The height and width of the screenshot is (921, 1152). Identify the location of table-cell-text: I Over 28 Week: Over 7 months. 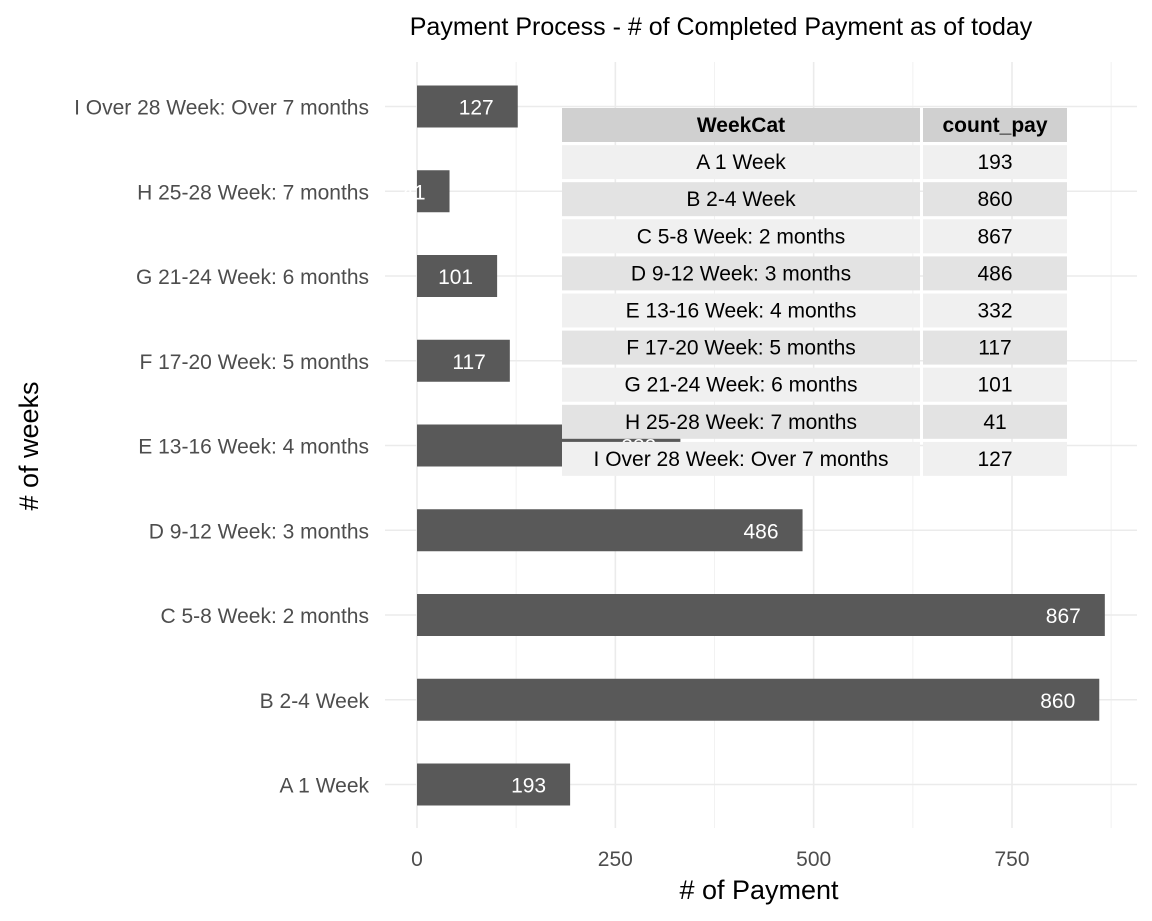
(741, 459).